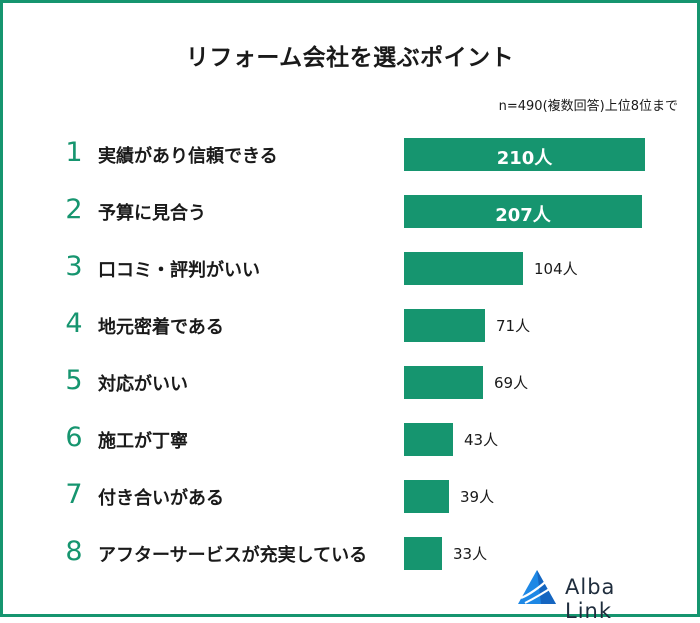 This screenshot has height=623, width=700. I want to click on rank-number: 2, so click(74, 209).